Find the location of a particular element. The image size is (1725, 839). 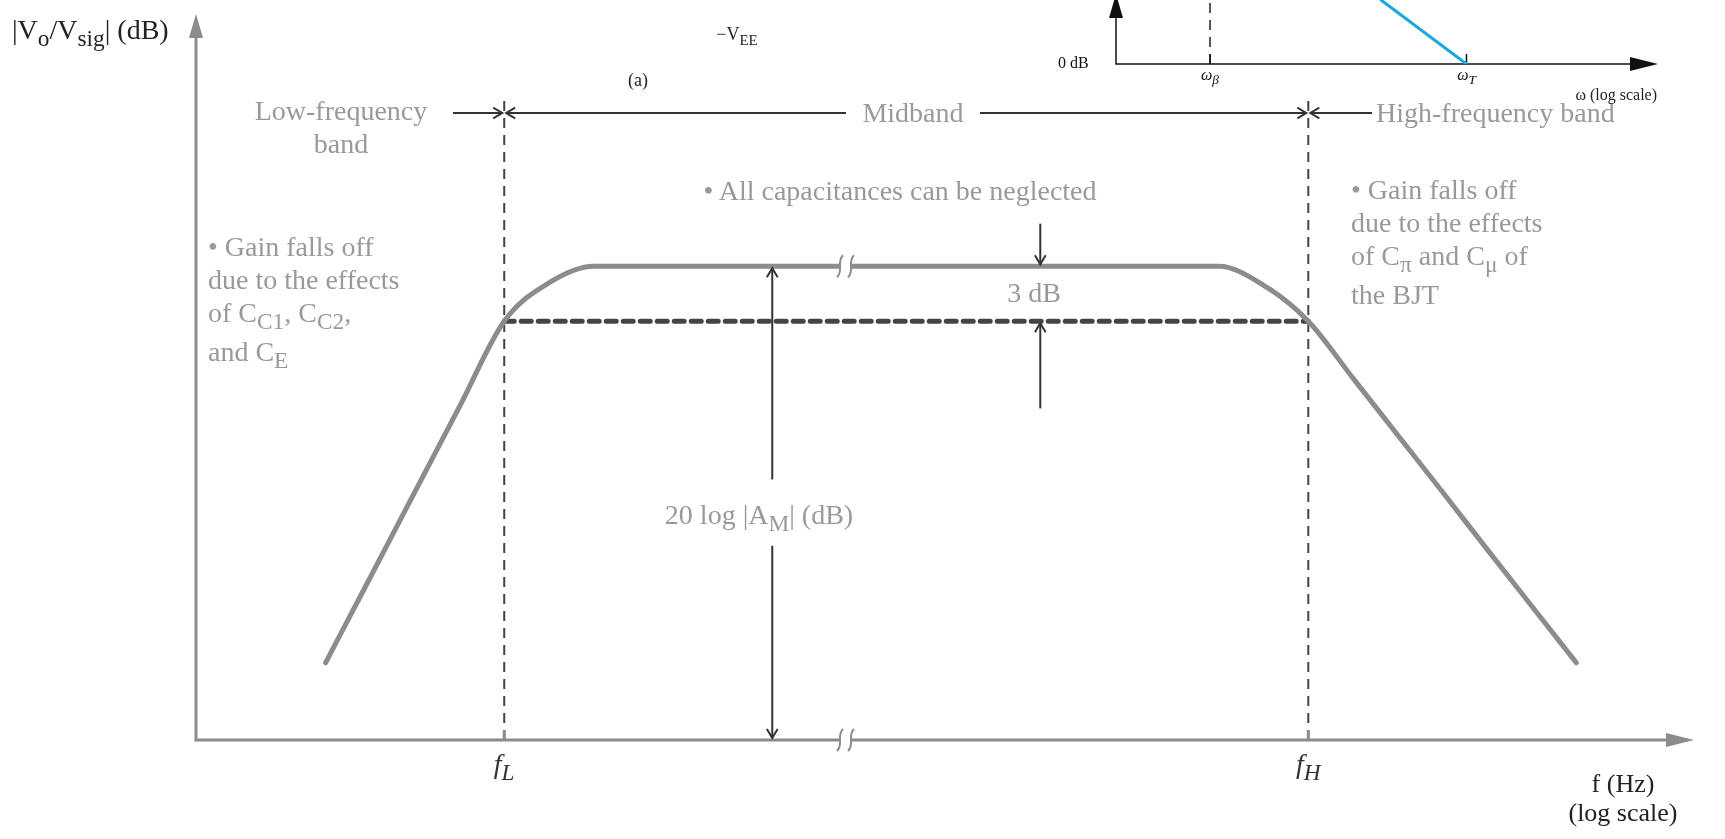

y-axis-title: |V$_{o}$/V$_{sig}$| (dB) is located at coordinates (90, 33).